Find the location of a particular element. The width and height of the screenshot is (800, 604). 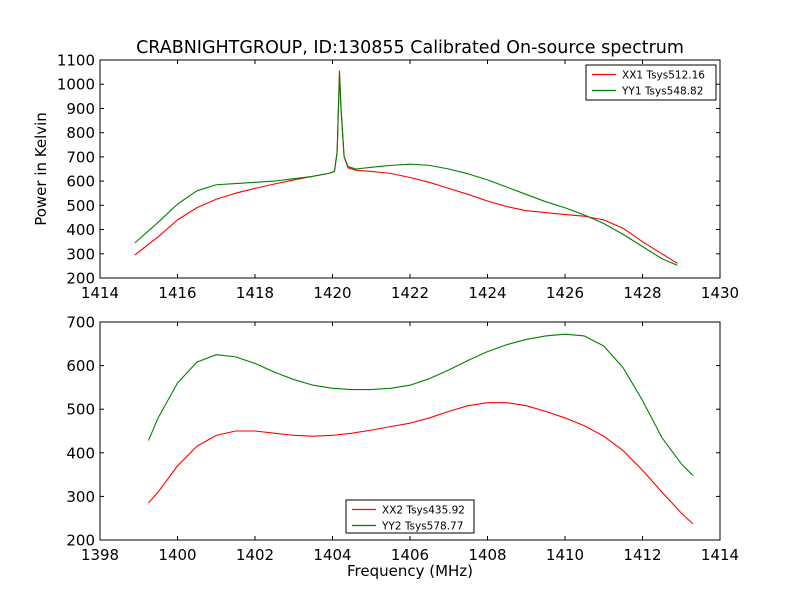

x-tick-label: 1400 is located at coordinates (177, 555).